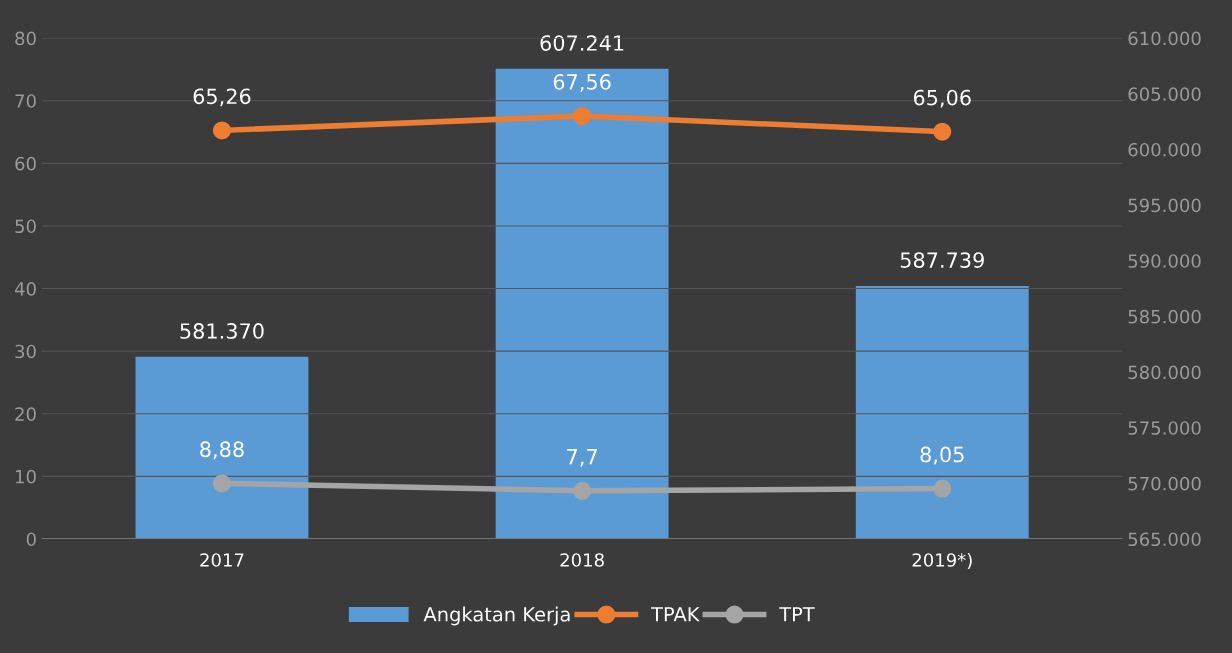 This screenshot has width=1232, height=653. What do you see at coordinates (942, 560) in the screenshot?
I see `x-tick-label: 2019*)` at bounding box center [942, 560].